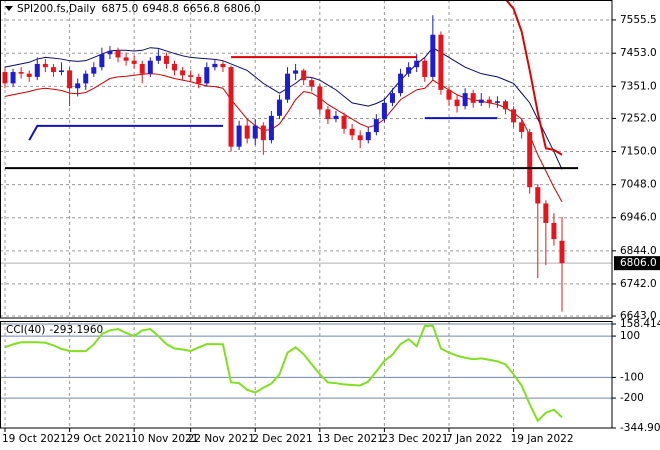 The height and width of the screenshot is (450, 660). I want to click on chart-title: SPI200.fs,Daily, so click(56, 9).